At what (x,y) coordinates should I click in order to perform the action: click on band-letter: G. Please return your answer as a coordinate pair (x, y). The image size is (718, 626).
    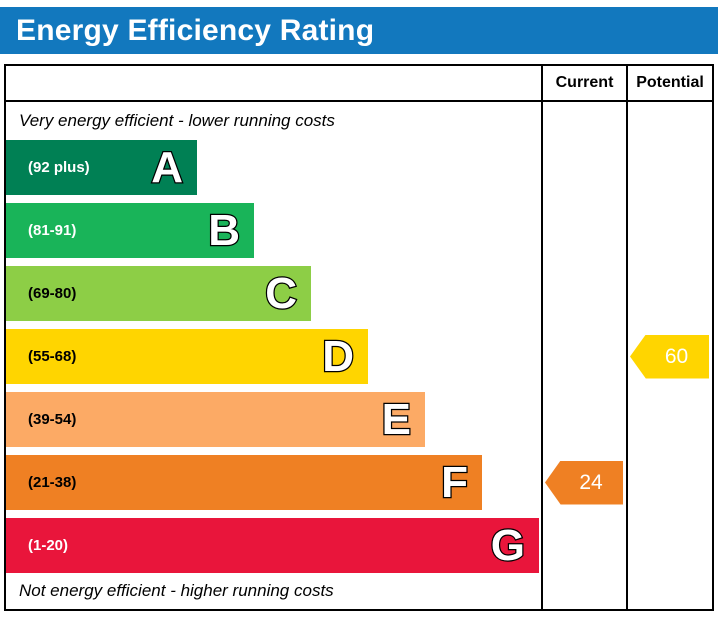
    Looking at the image, I should click on (508, 545).